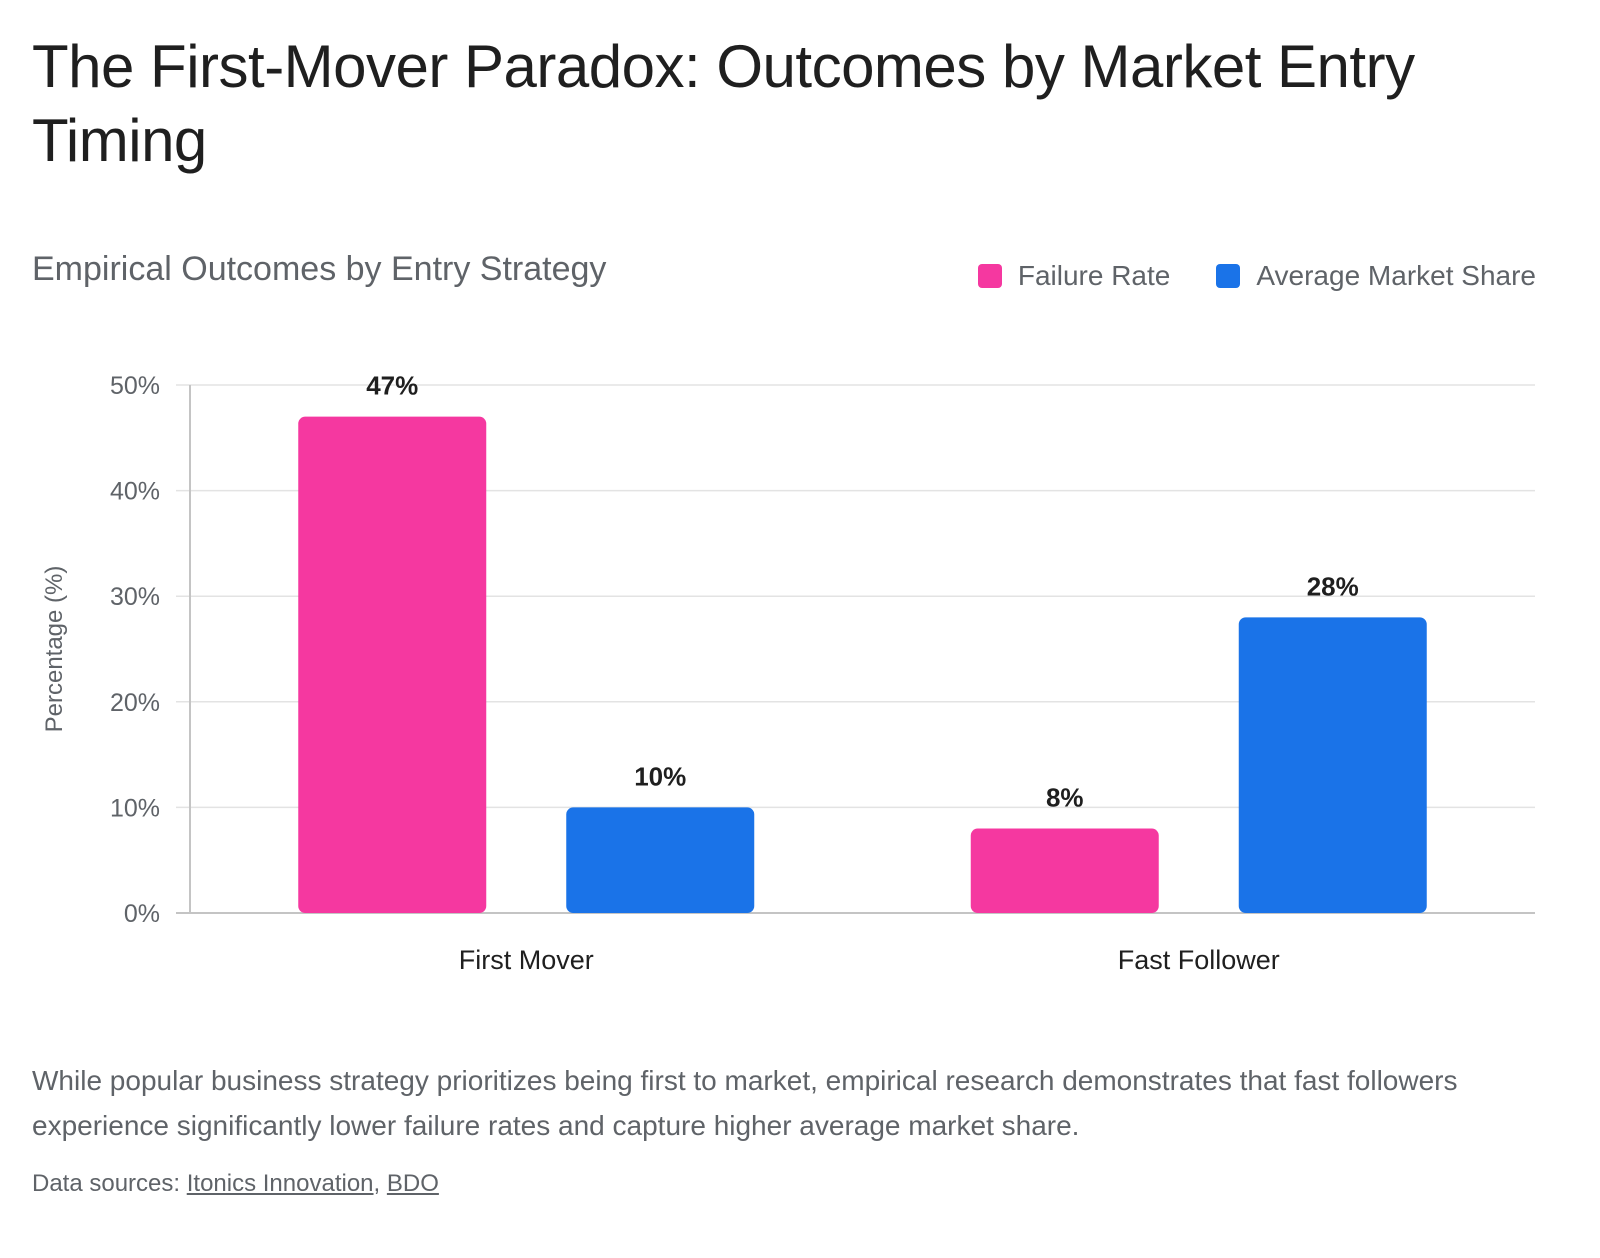 The height and width of the screenshot is (1258, 1600). Describe the element at coordinates (1333, 586) in the screenshot. I see `data-label-average-market-share-fast-follower: 28%` at that location.